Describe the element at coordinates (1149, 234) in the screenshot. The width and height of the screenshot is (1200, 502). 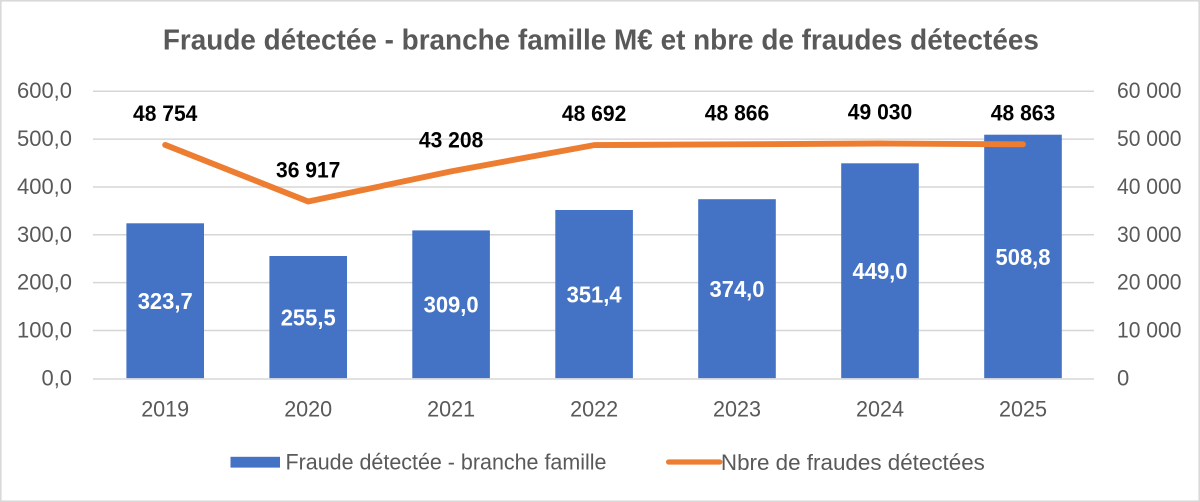
I see `svg-text: 30 000` at that location.